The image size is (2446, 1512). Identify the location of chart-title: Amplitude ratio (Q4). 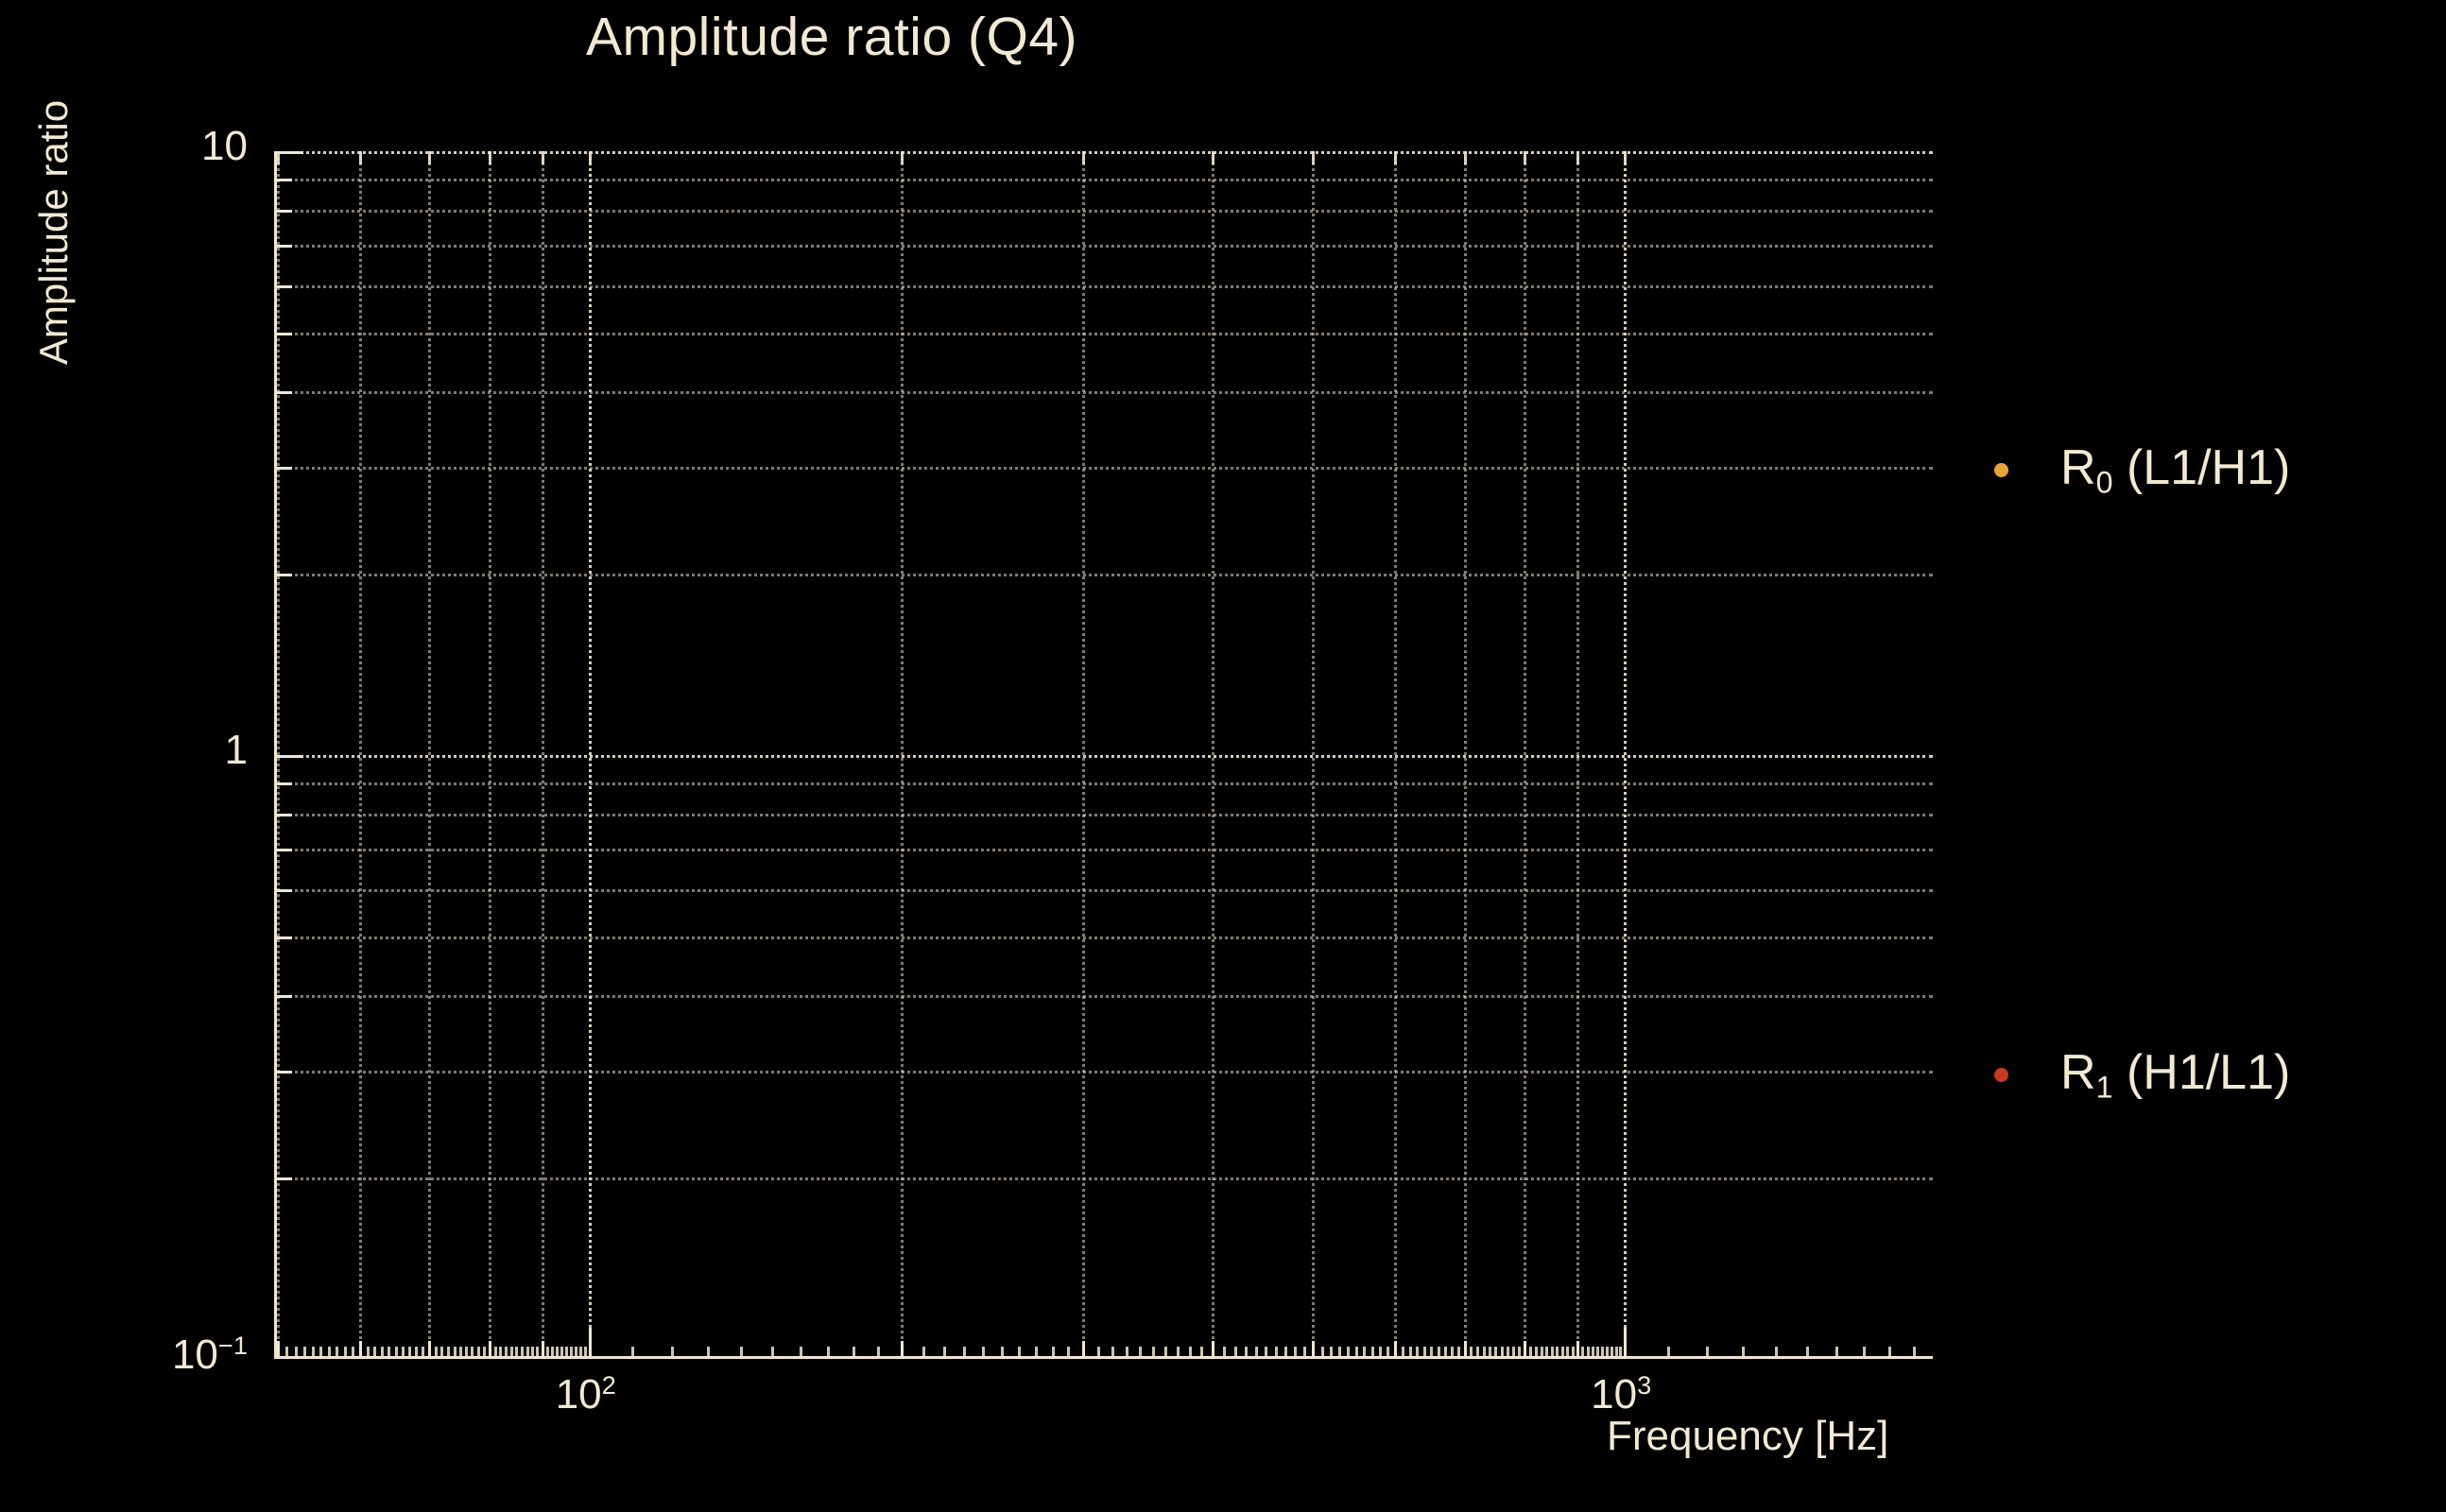
(831, 37).